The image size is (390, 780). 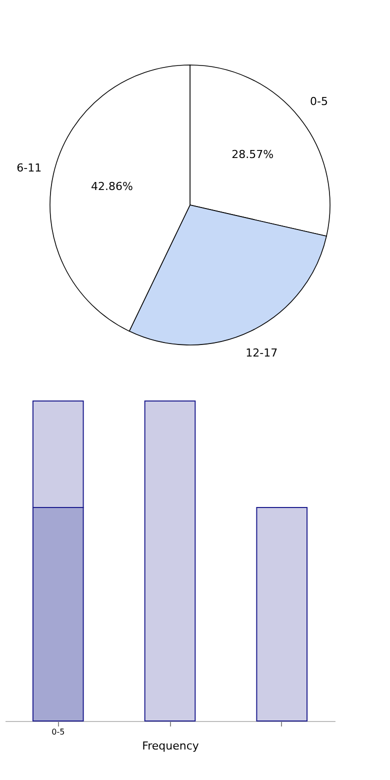 What do you see at coordinates (253, 155) in the screenshot?
I see `data-label: 28.57%` at bounding box center [253, 155].